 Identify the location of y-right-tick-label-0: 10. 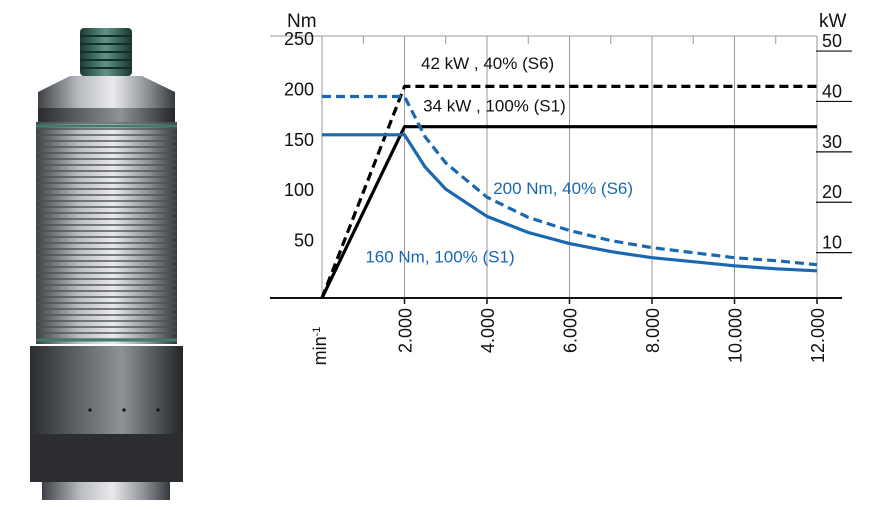
(832, 243).